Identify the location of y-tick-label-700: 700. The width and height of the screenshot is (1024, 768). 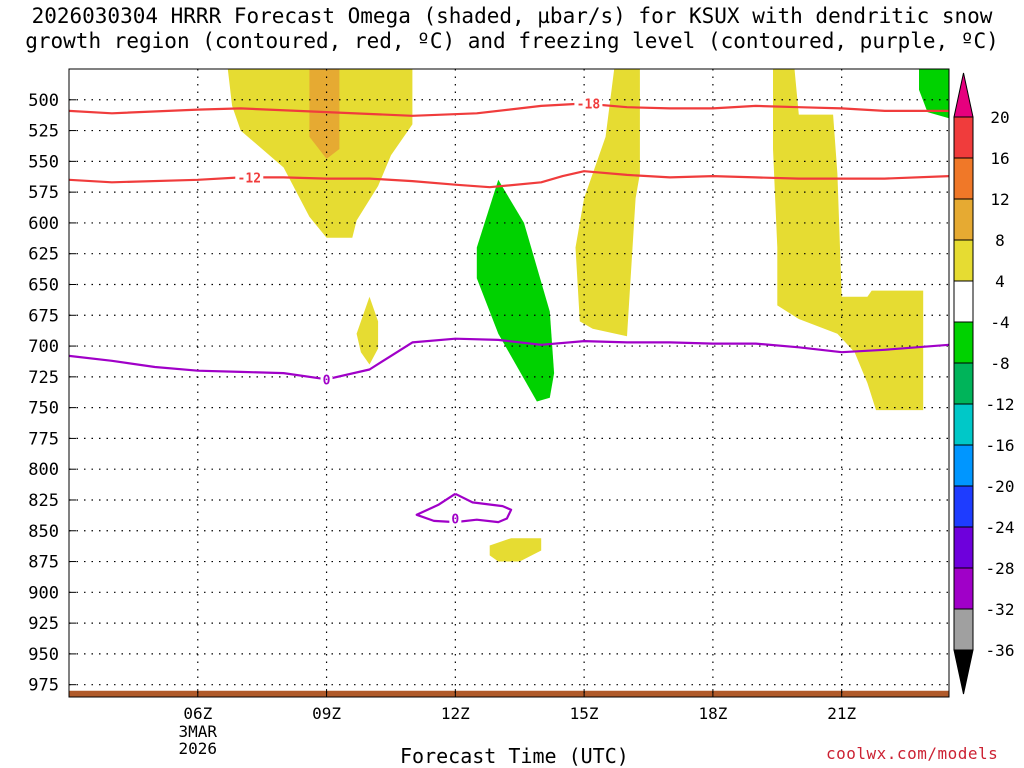
(43, 347).